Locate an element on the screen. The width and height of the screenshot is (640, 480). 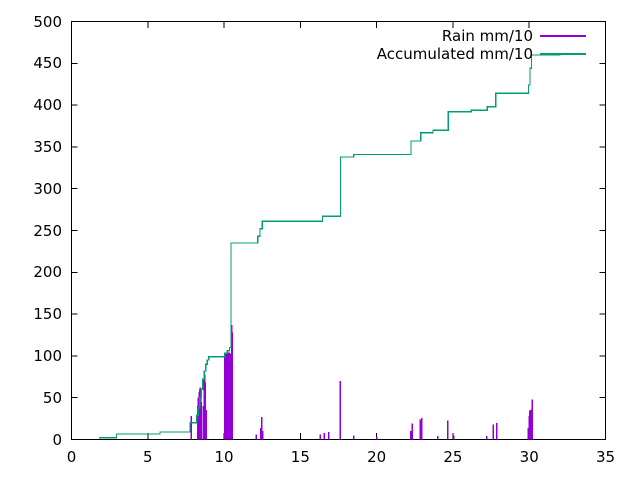
y-axis-tick-label: 200 is located at coordinates (47, 272).